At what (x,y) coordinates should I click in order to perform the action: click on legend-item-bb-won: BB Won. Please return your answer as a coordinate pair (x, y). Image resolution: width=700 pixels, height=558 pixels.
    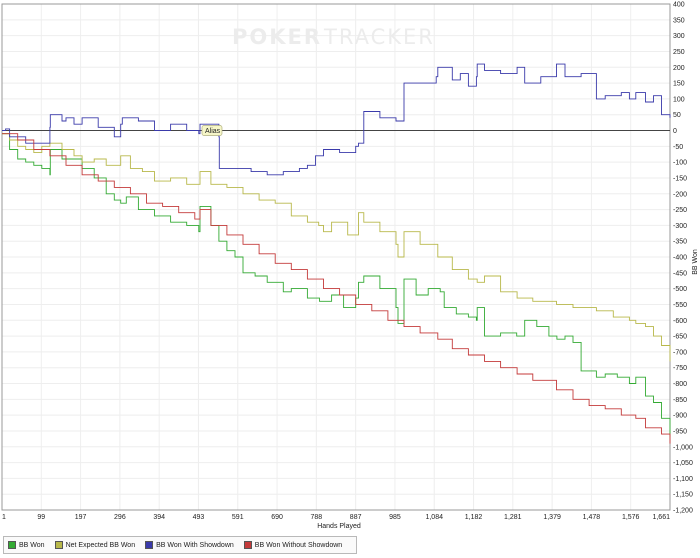
    Looking at the image, I should click on (26, 545).